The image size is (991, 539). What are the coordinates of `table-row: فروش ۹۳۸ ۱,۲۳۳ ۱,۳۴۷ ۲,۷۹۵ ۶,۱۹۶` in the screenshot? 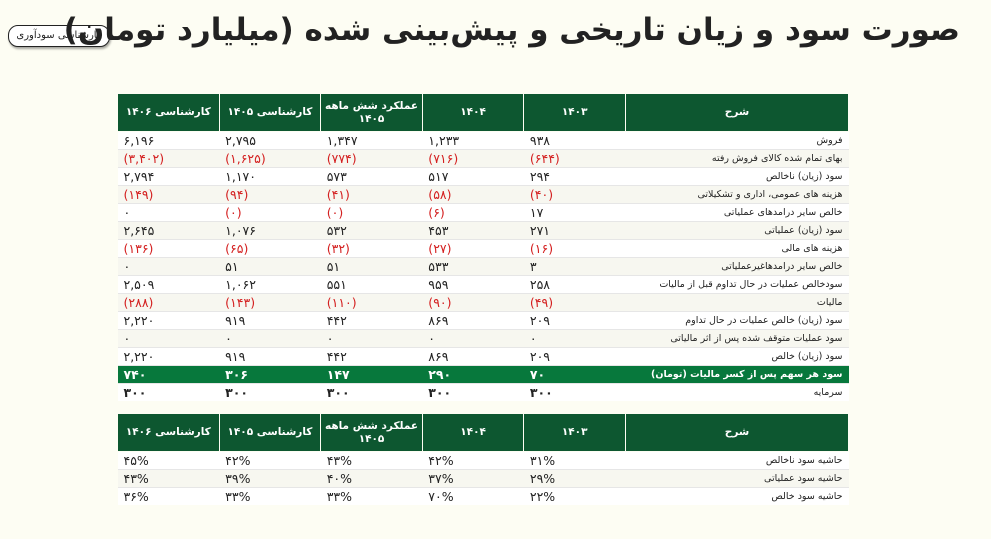 It's located at (483, 140).